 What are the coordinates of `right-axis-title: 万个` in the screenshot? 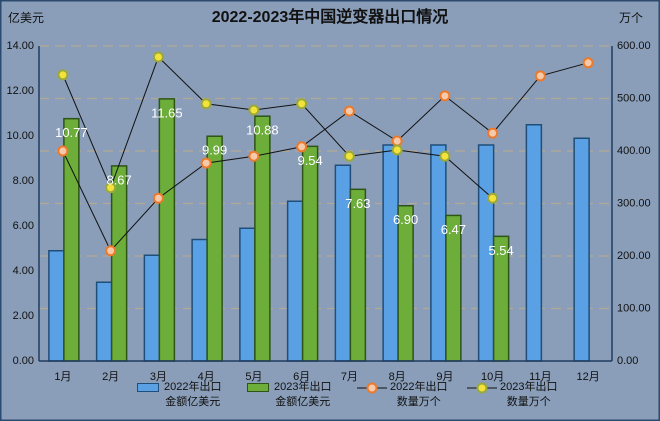 It's located at (631, 18).